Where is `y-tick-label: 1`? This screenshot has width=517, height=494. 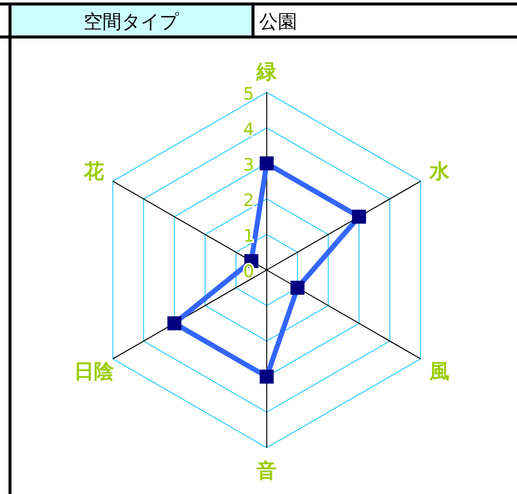
y-tick-label: 1 is located at coordinates (248, 236).